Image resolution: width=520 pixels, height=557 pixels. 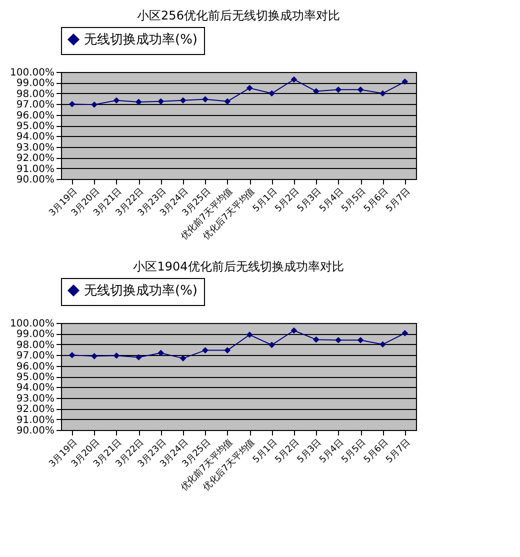 What do you see at coordinates (238, 15) in the screenshot?
I see `chart-title: 小区256优化前后无线切换成功率对比` at bounding box center [238, 15].